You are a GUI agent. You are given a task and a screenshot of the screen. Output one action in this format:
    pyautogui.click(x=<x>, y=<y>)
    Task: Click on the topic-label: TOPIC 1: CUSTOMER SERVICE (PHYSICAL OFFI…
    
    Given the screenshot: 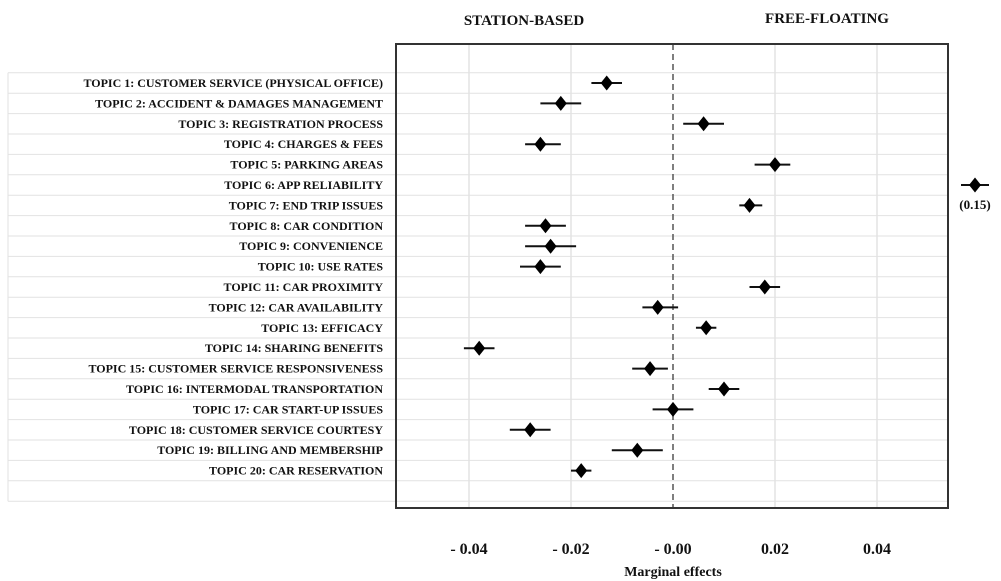 What is the action you would take?
    pyautogui.click(x=233, y=83)
    